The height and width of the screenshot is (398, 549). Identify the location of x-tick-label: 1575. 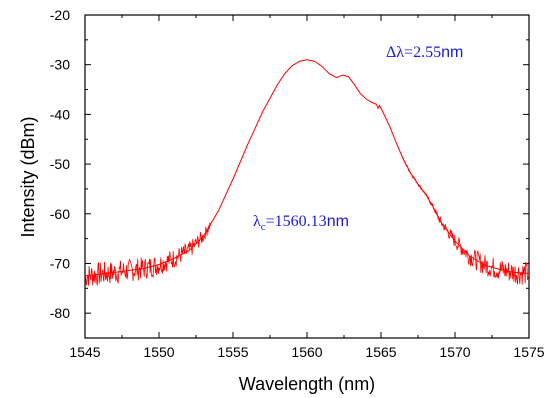
(528, 352).